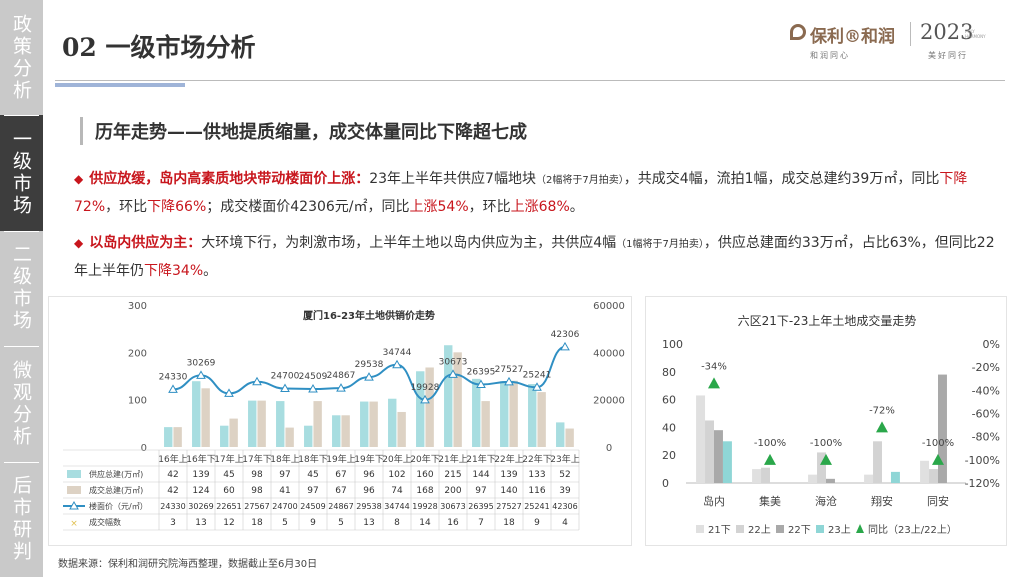 This screenshot has width=1024, height=577. I want to click on bullet-text: ；成交楼面价42306元/㎡，同比, so click(308, 207).